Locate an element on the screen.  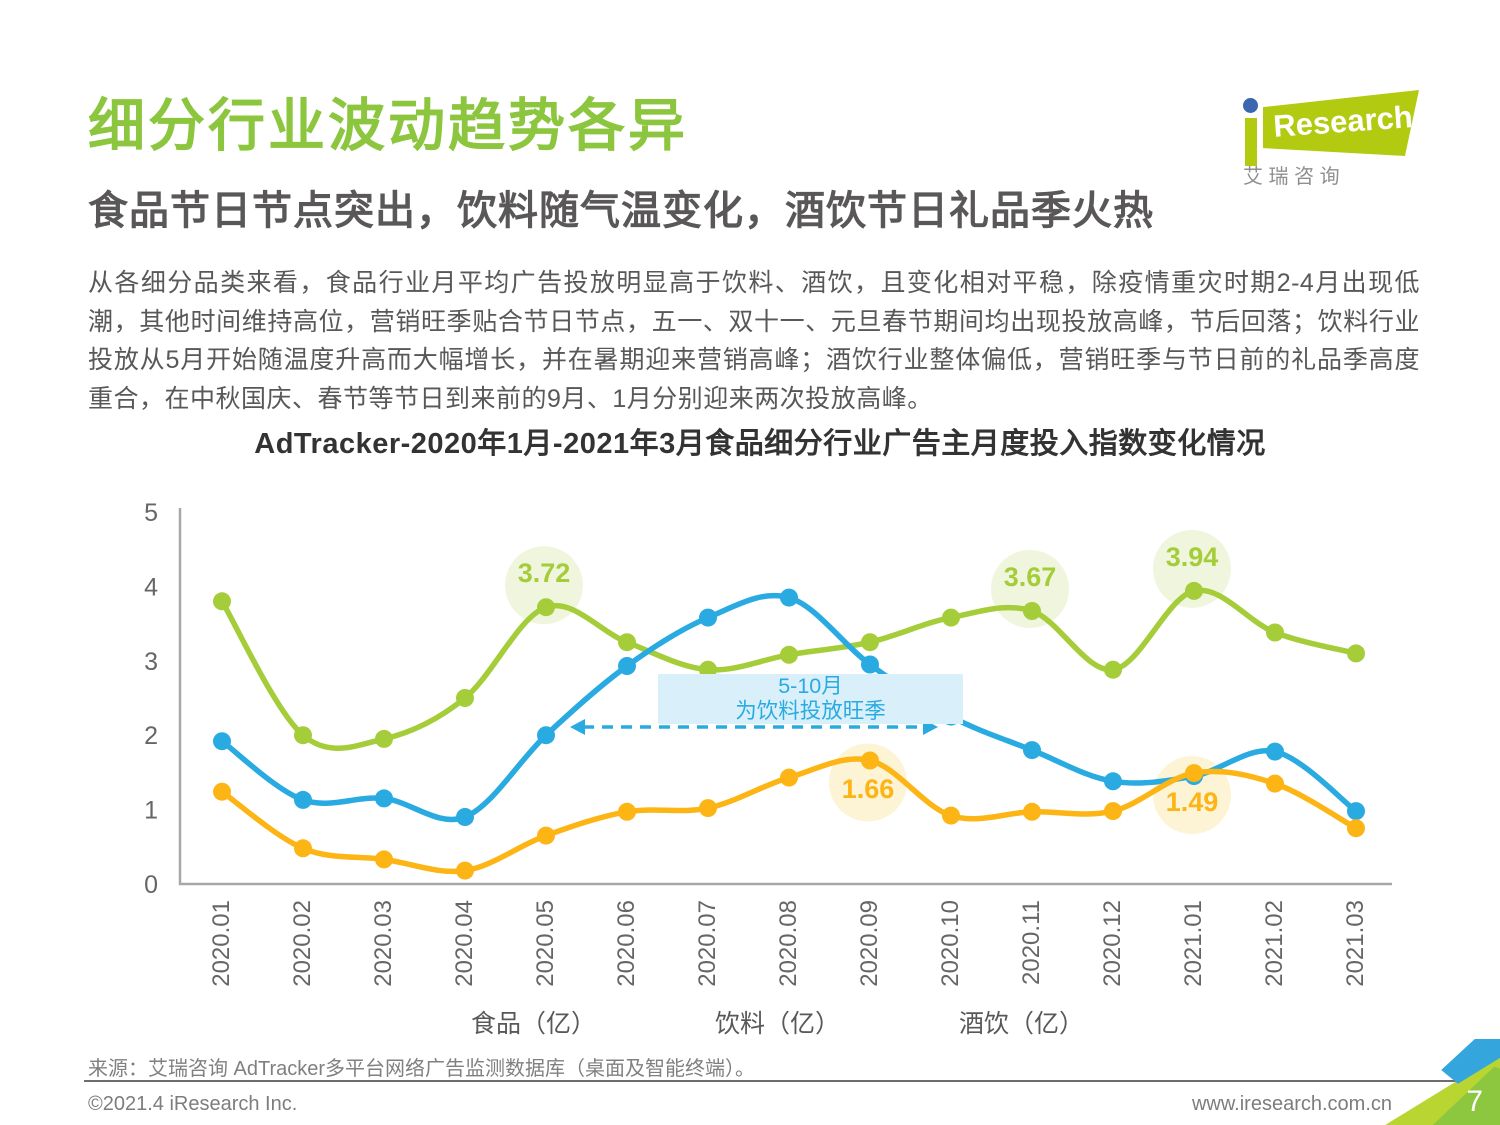
alcohol-value-label-1.66: 1.66 is located at coordinates (868, 789).